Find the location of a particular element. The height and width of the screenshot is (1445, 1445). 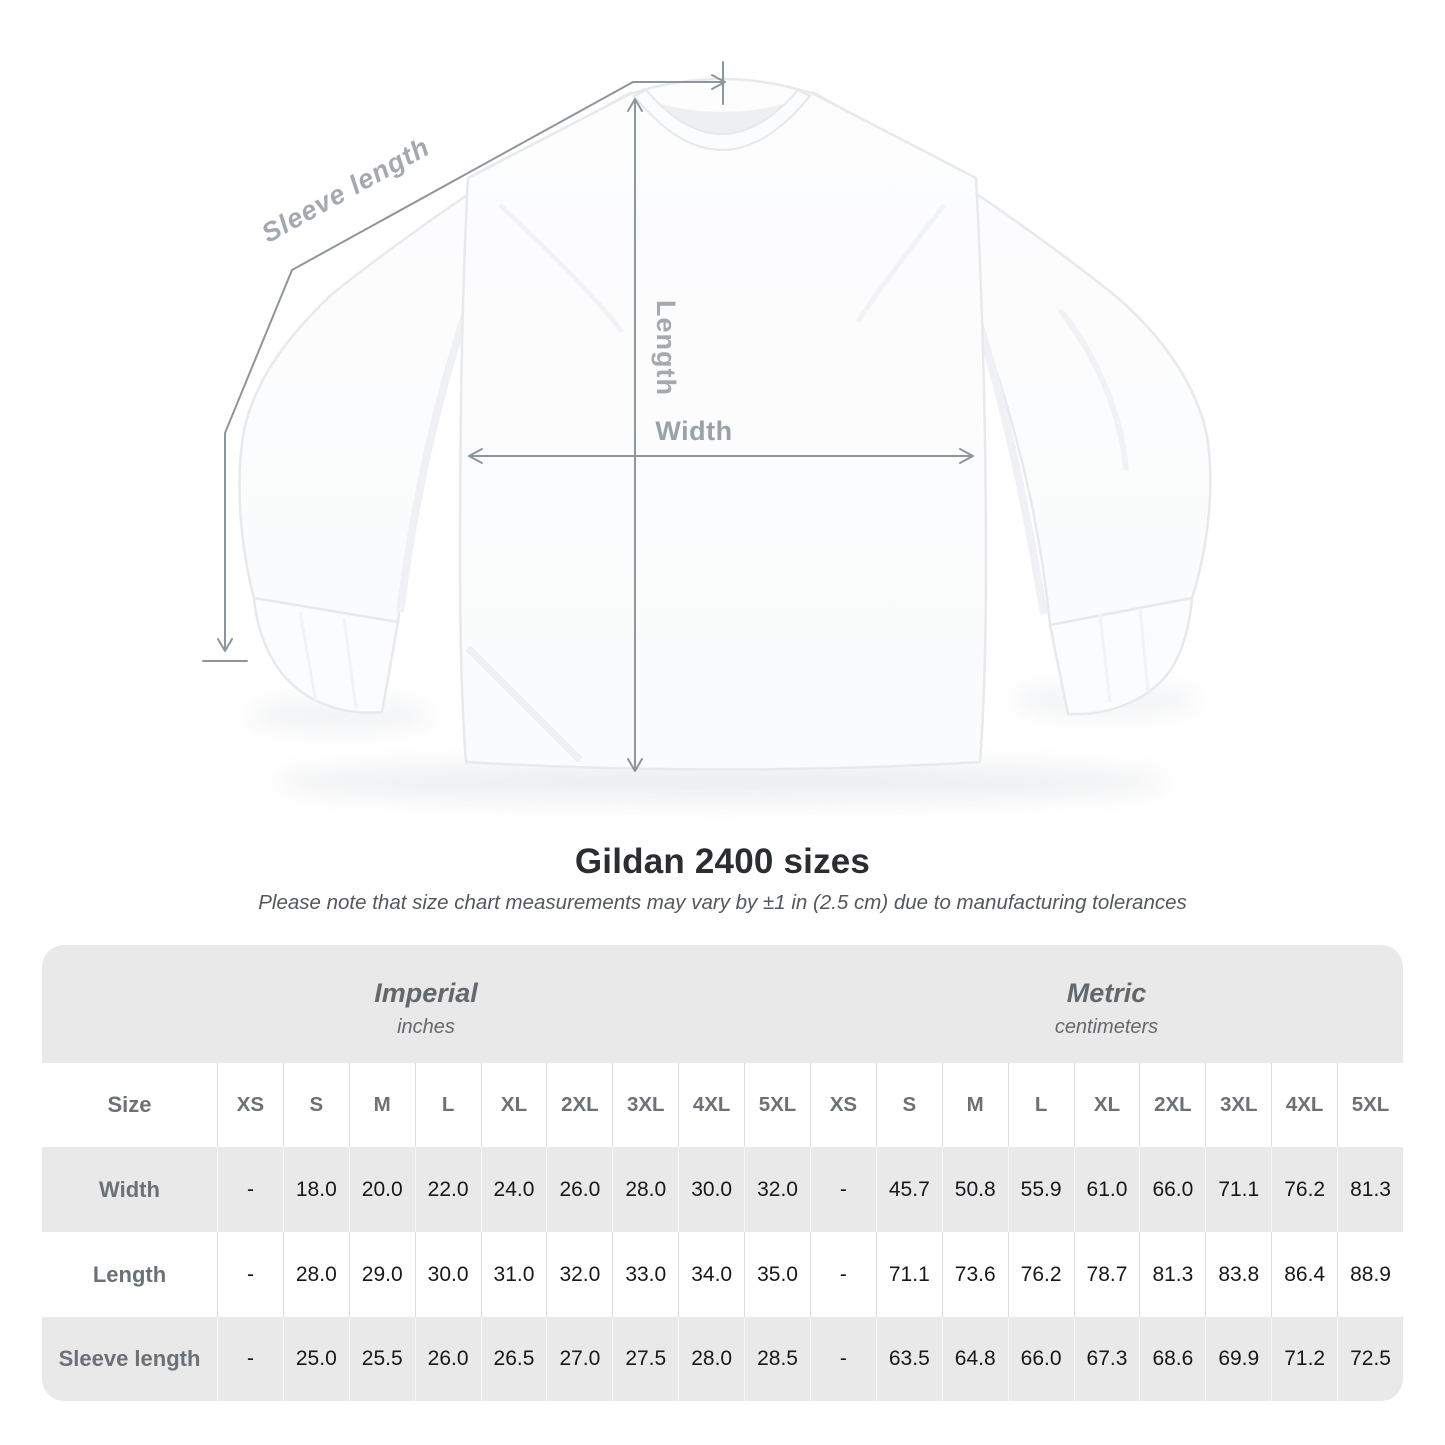

value-cell: 29.0 is located at coordinates (381, 1274).